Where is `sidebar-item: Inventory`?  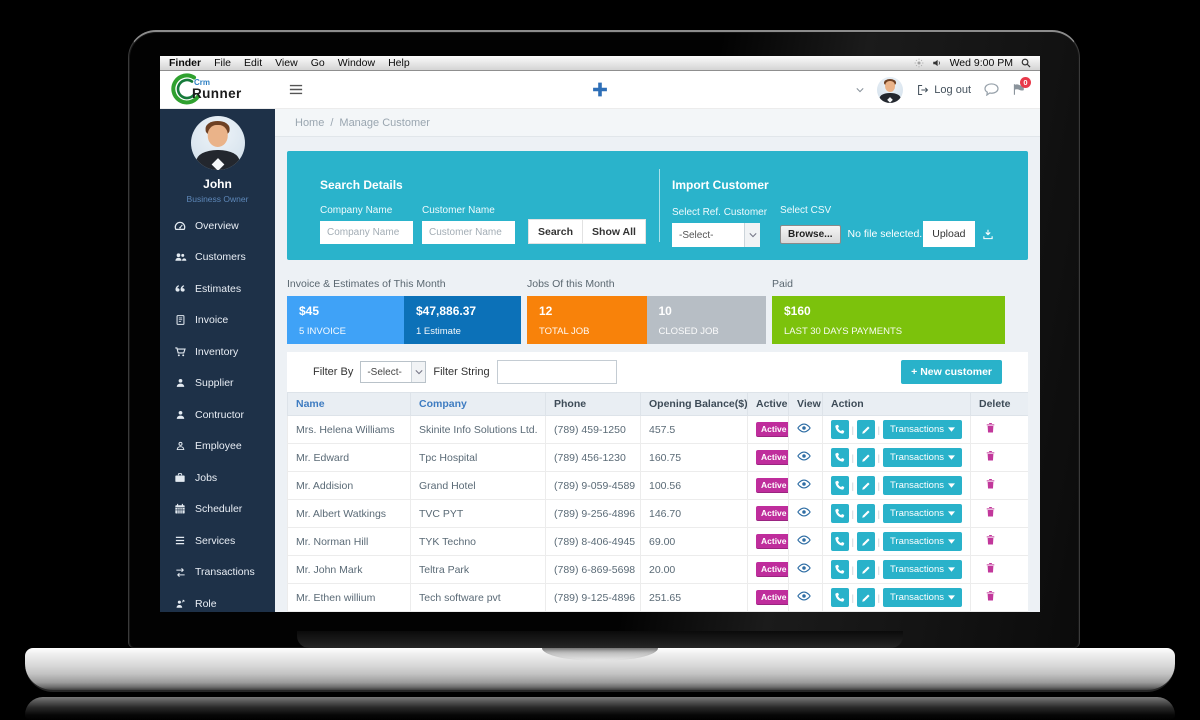 sidebar-item: Inventory is located at coordinates (217, 352).